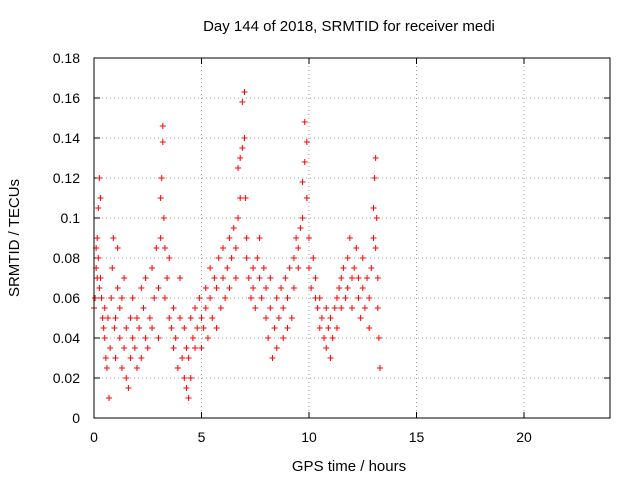 This screenshot has width=640, height=480. What do you see at coordinates (349, 466) in the screenshot?
I see `x-axis-label: GPS time / hours` at bounding box center [349, 466].